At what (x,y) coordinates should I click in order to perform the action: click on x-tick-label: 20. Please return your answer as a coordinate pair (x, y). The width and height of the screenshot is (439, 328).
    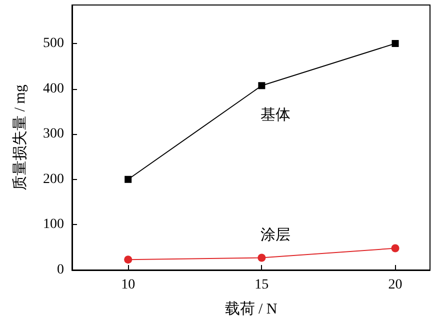
    Looking at the image, I should click on (395, 285).